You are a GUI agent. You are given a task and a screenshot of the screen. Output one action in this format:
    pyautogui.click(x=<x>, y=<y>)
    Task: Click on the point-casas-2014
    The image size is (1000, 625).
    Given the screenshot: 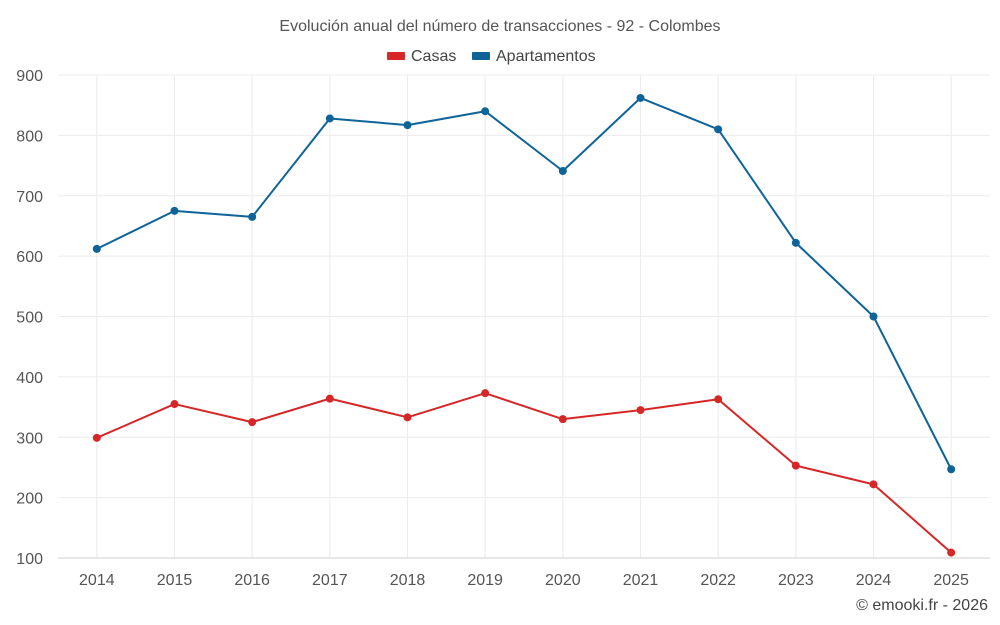 What is the action you would take?
    pyautogui.click(x=96, y=437)
    